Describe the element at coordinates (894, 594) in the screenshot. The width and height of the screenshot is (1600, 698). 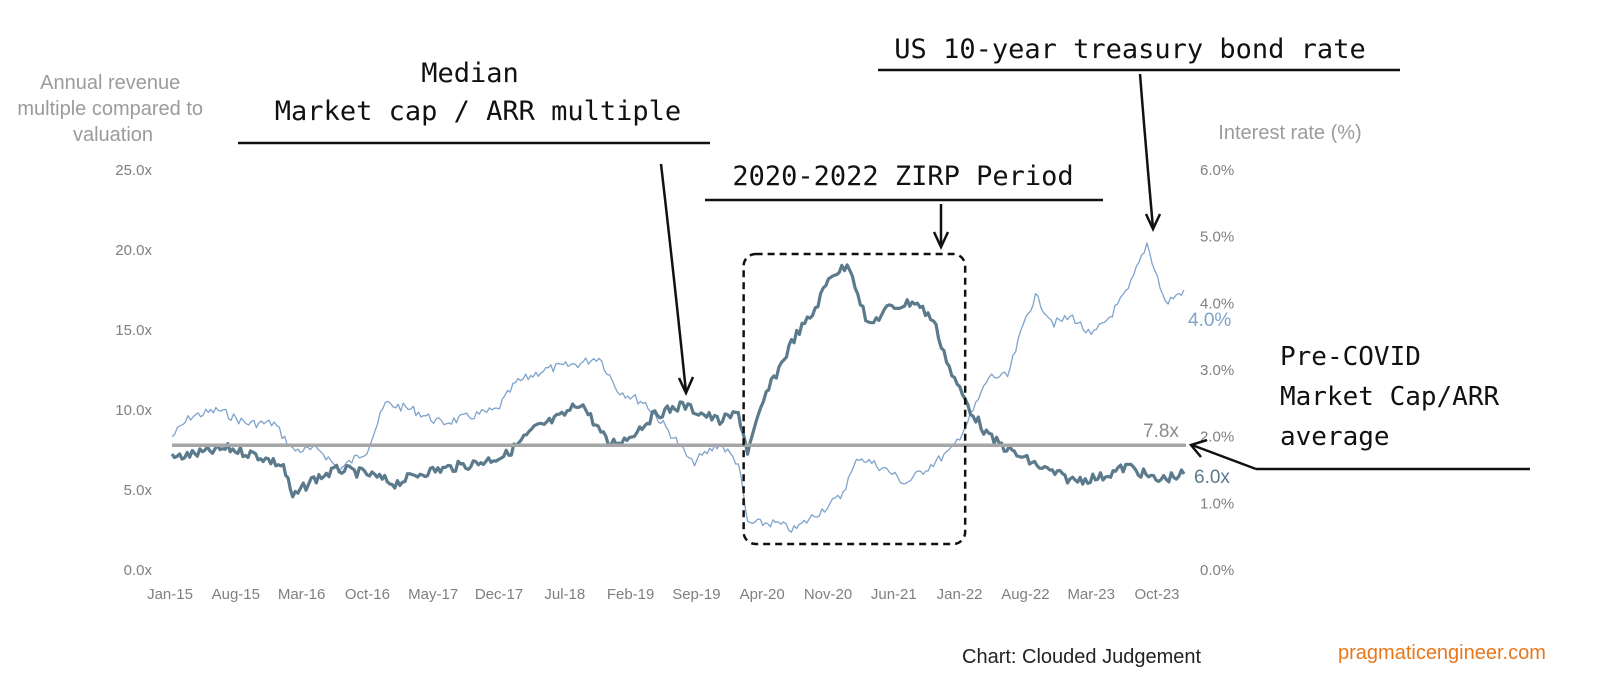
I see `x-axis-tick-label: Jun-21` at that location.